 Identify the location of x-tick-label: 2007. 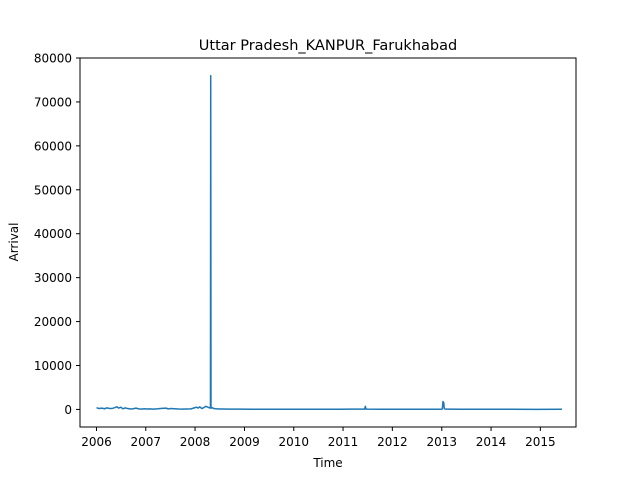
(145, 442).